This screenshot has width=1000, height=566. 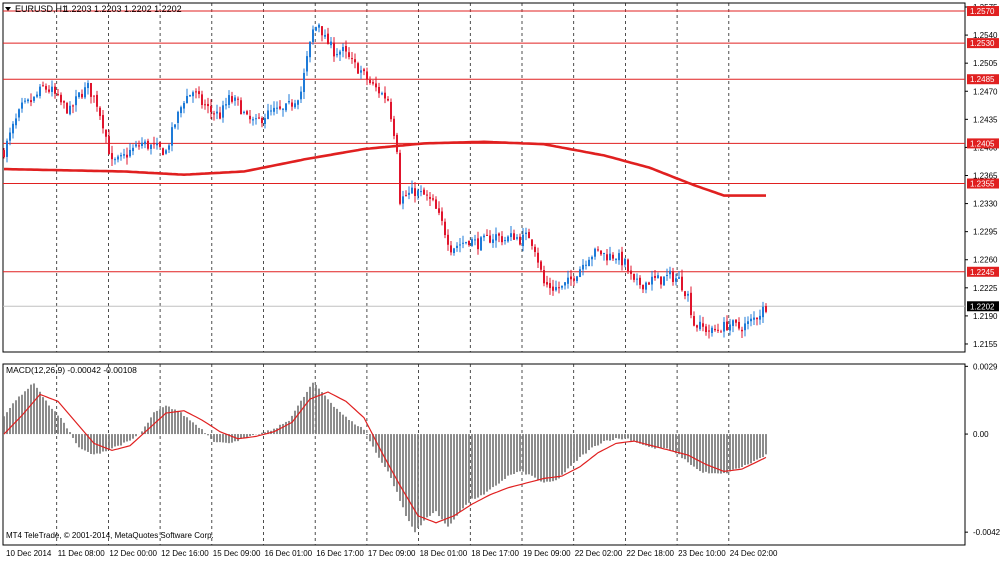 I want to click on y-tick-label: 1.2365, so click(x=985, y=175).